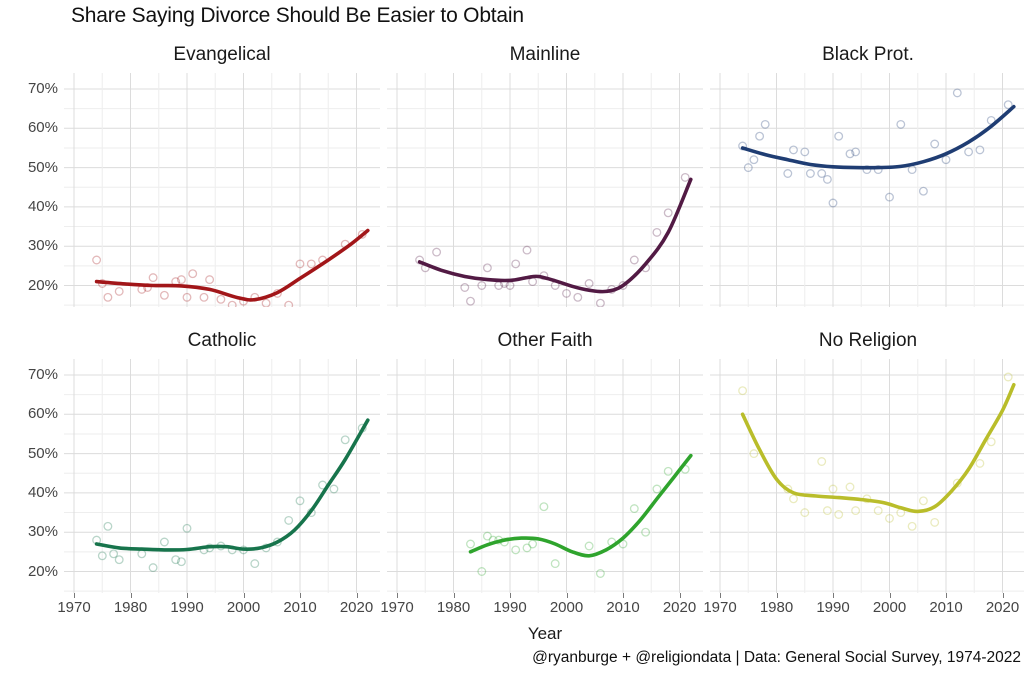 The width and height of the screenshot is (1024, 682). Describe the element at coordinates (42, 571) in the screenshot. I see `y-tick-label: 20%` at that location.